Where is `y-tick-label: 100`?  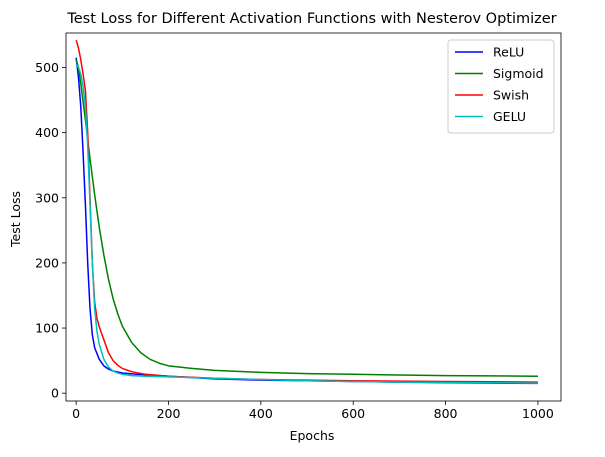 y-tick-label: 100 is located at coordinates (47, 328).